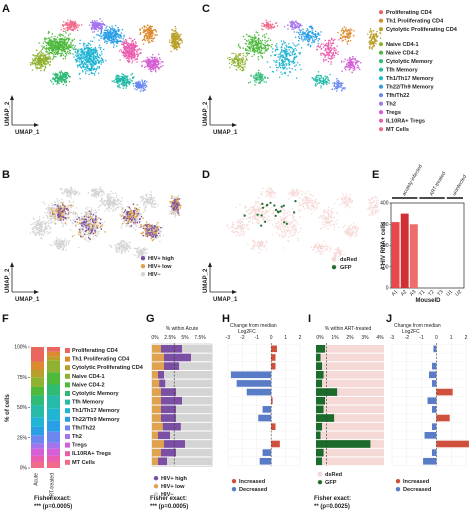 This screenshot has width=474, height=514. What do you see at coordinates (6, 9) in the screenshot?
I see `panel-letter-a: A` at bounding box center [6, 9].